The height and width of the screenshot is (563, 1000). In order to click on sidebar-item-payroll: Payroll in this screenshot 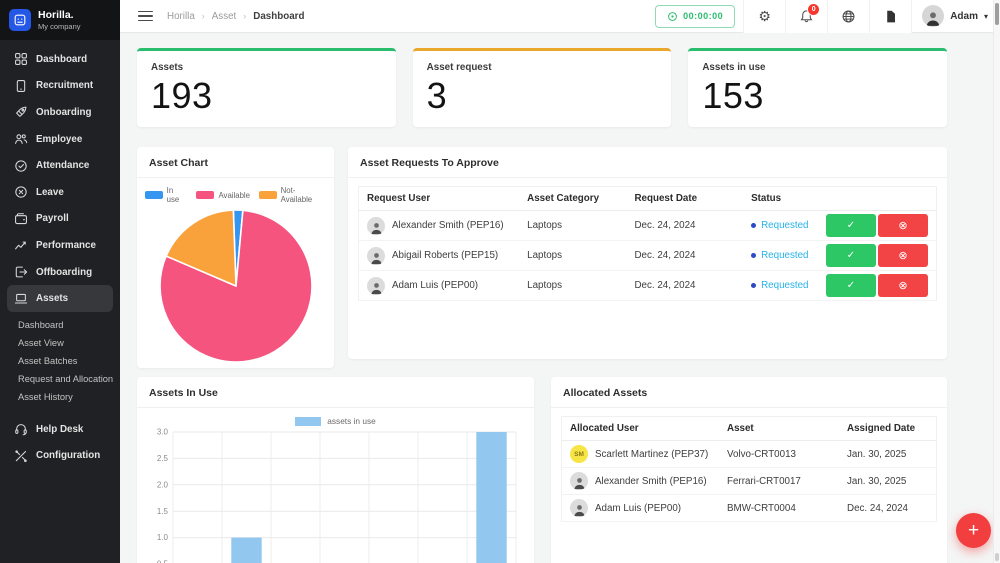, I will do `click(60, 219)`.